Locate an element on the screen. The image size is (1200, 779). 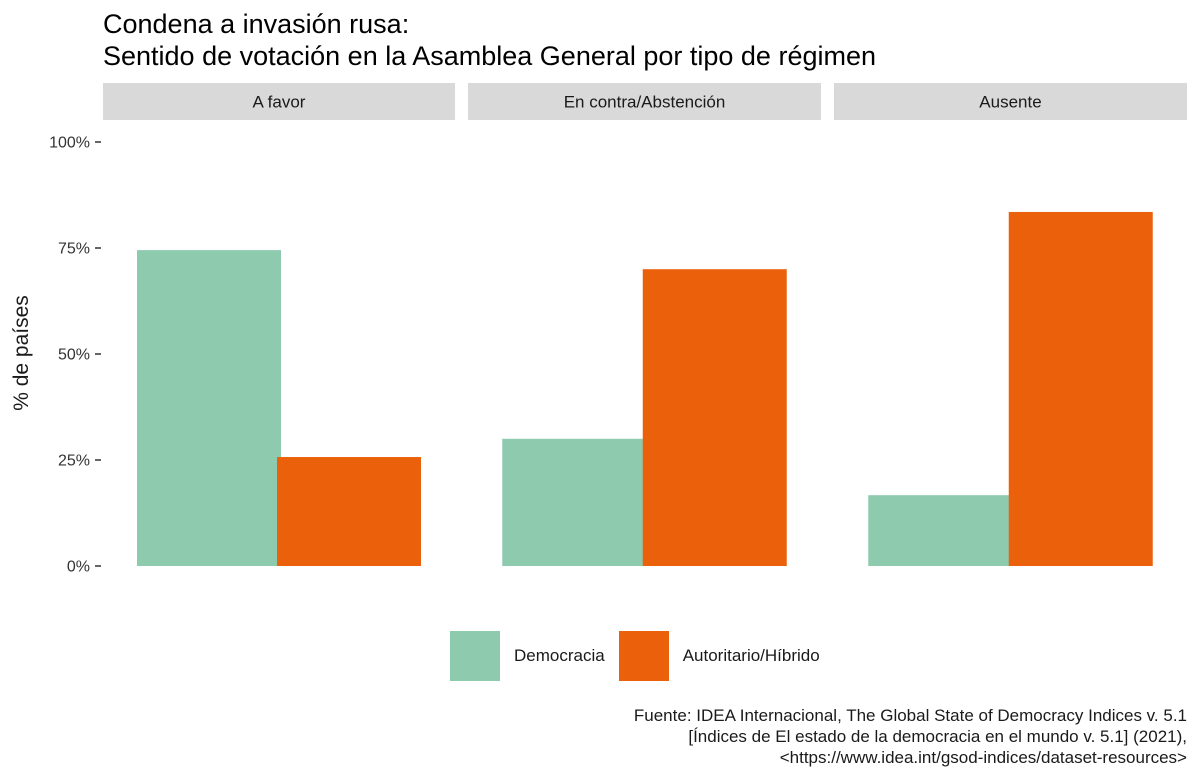
chart-title: Condena a invasión rusa: is located at coordinates (256, 24).